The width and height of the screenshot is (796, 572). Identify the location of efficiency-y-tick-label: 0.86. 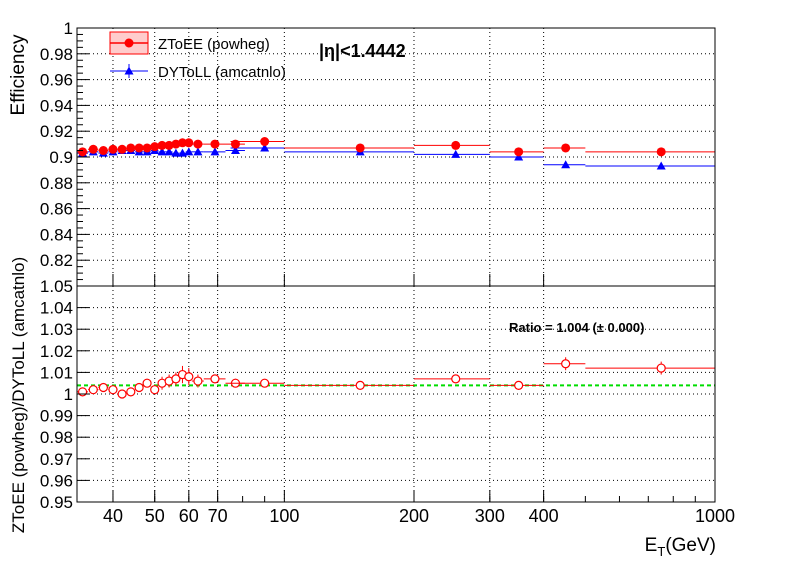
(56, 209).